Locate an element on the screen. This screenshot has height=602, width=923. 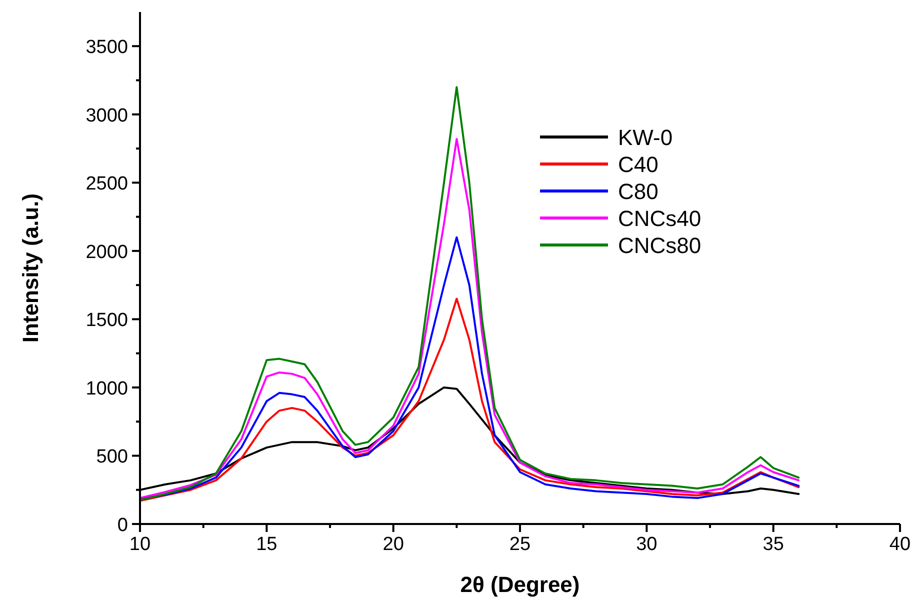
y-tick-label: 3500 is located at coordinates (107, 47).